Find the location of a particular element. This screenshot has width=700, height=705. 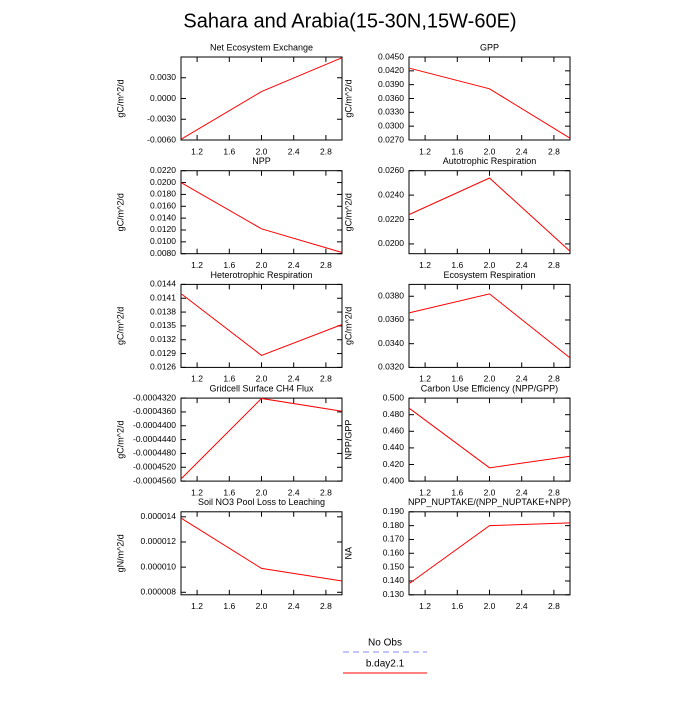

y-tick-label: -0.0004520 is located at coordinates (154, 467).